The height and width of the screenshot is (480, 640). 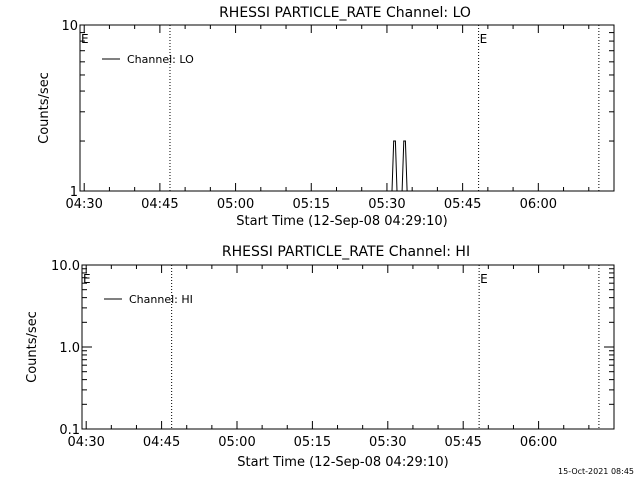 I want to click on data-series-line, so click(x=399, y=166).